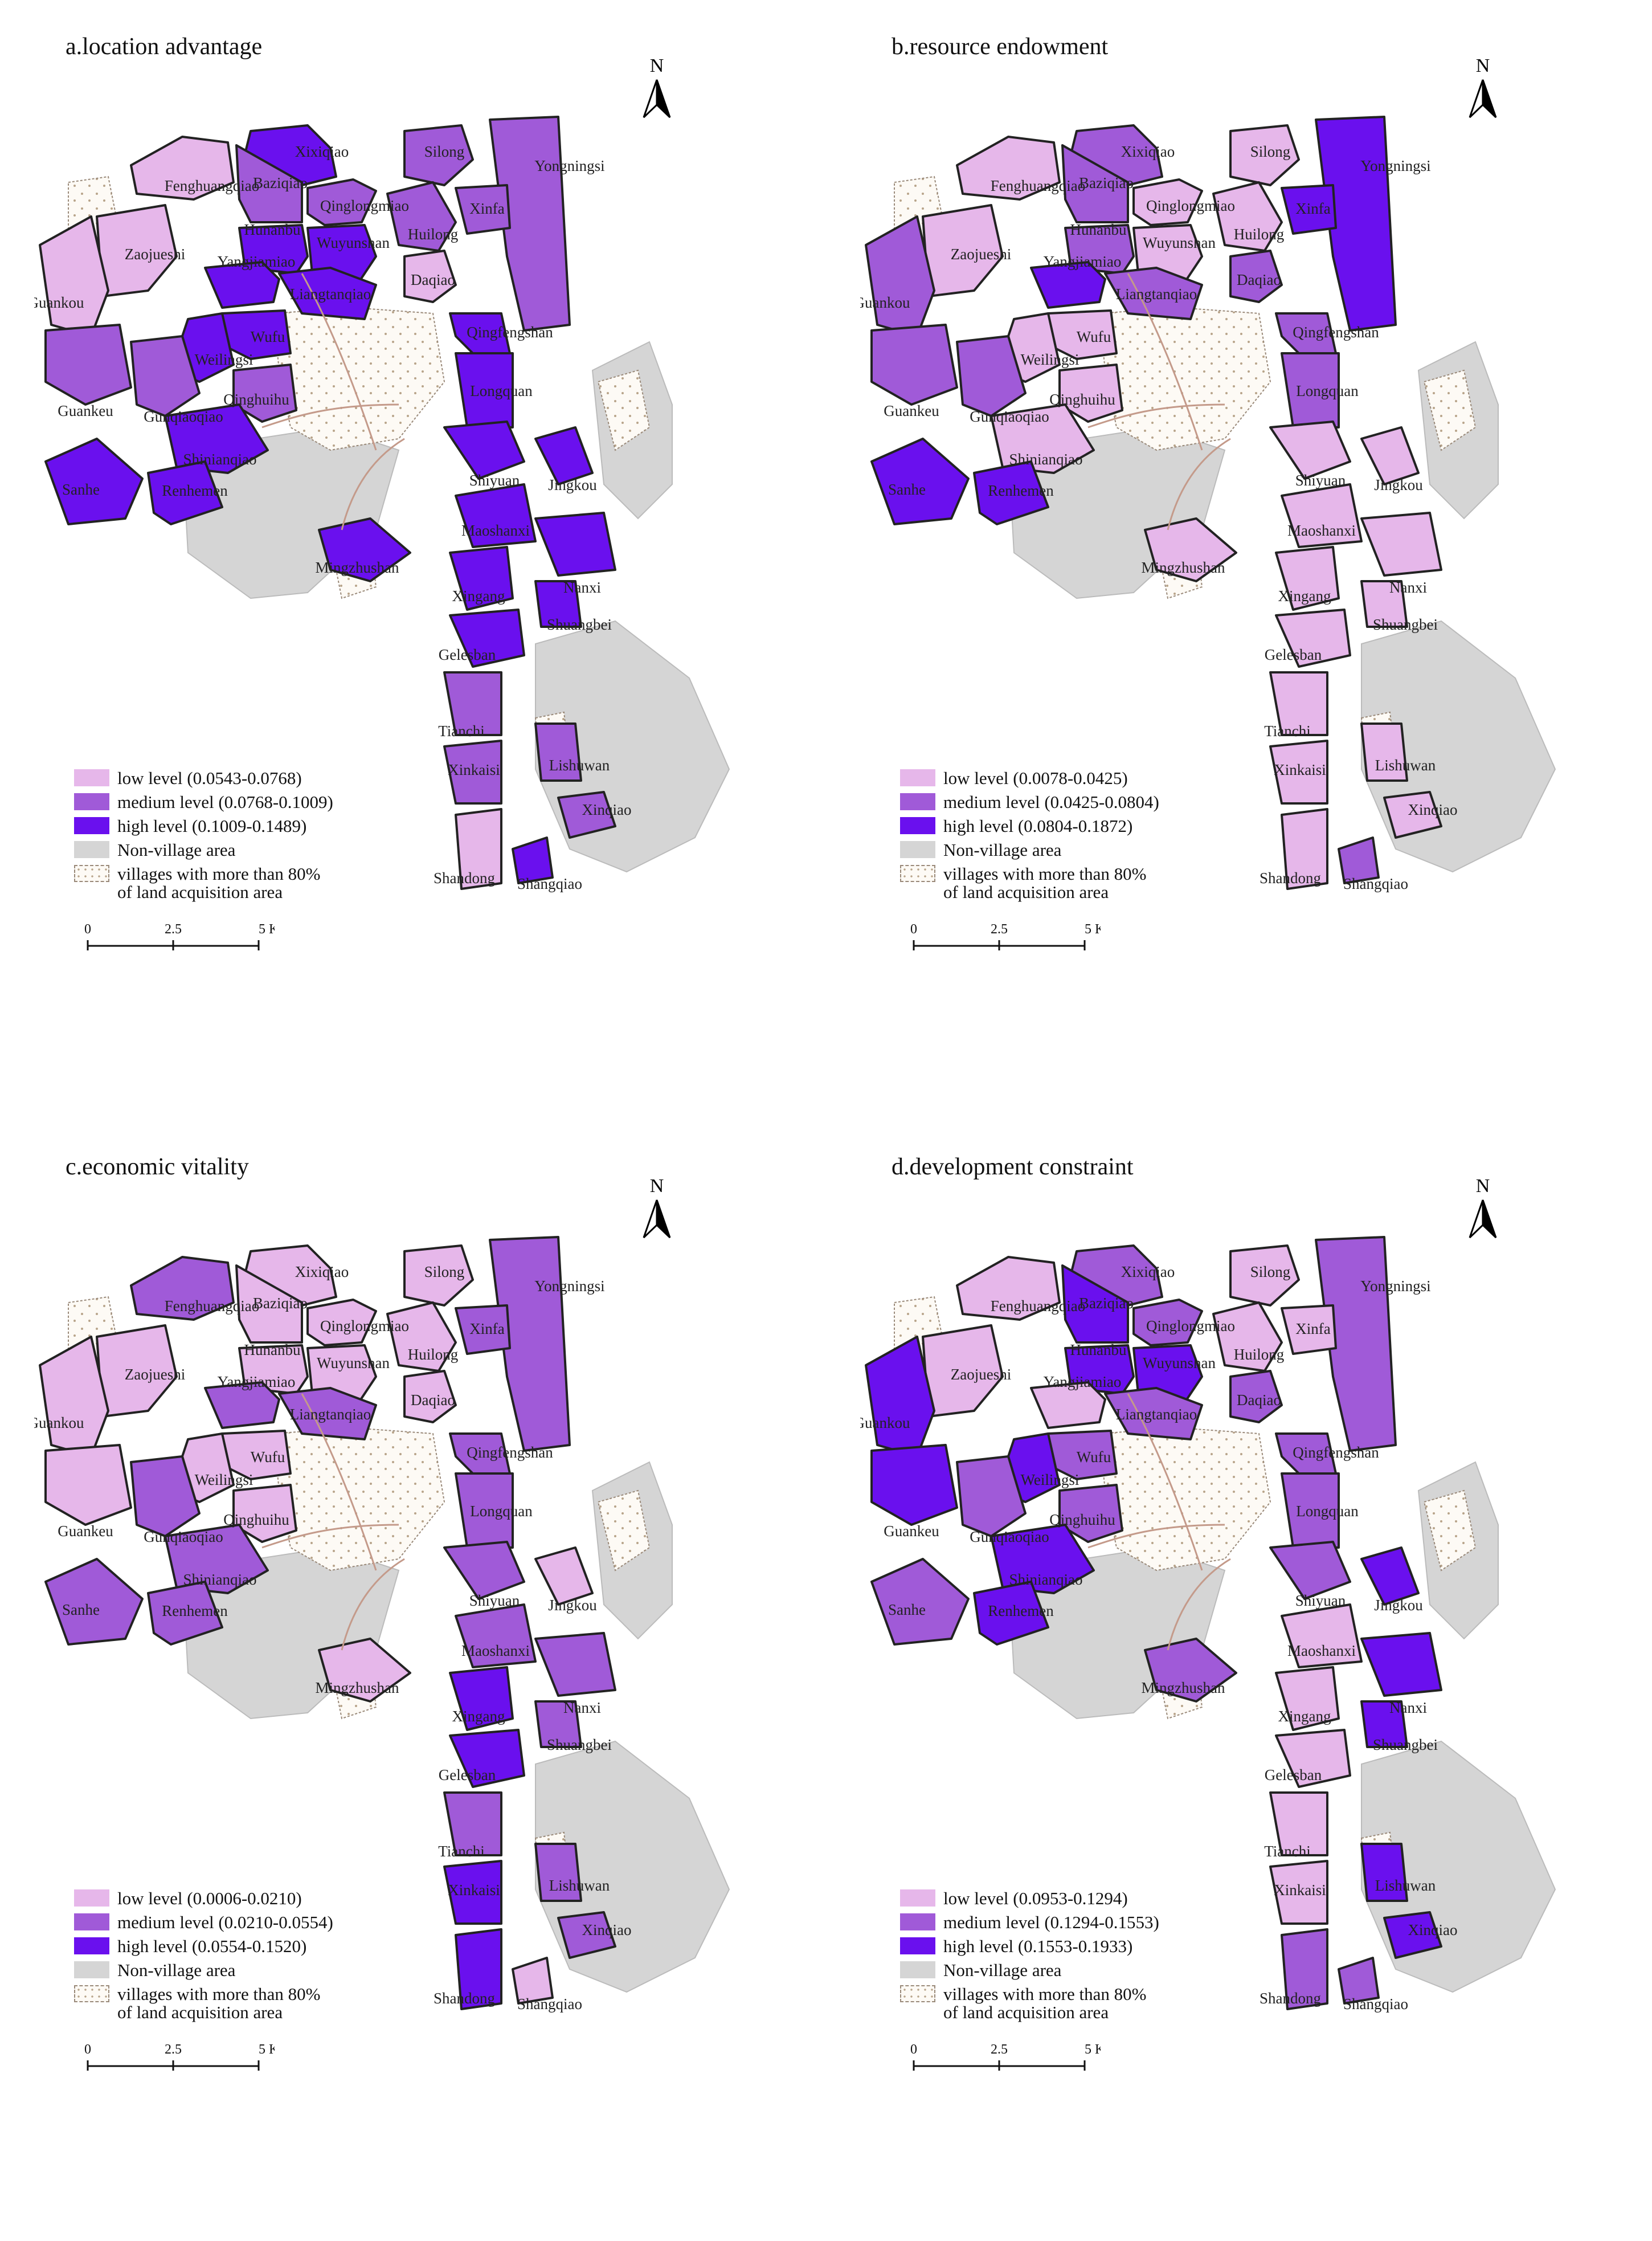  Describe the element at coordinates (496, 1635) in the screenshot. I see `village-maoshanxi` at that location.